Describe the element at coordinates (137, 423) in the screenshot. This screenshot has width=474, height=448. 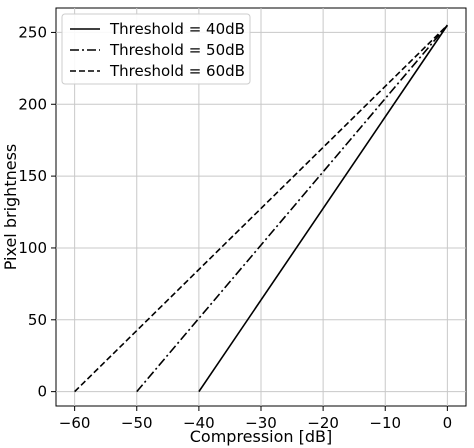
I see `x-tick-label: −50` at that location.